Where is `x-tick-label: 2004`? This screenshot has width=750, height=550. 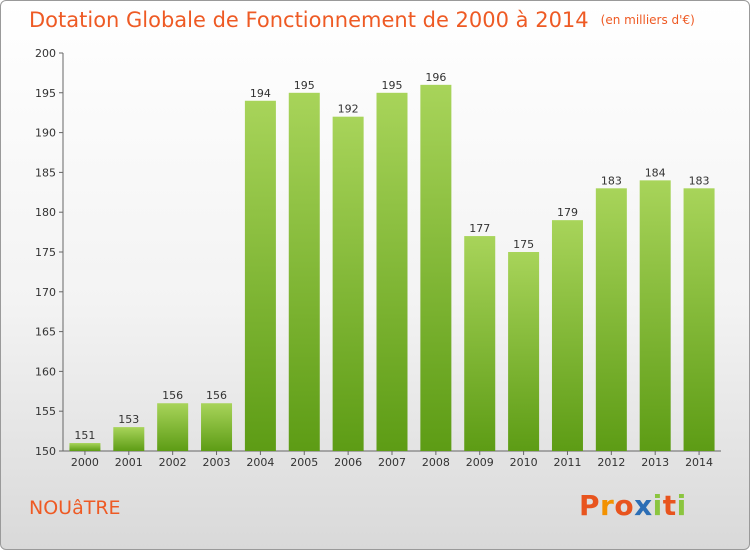
x-tick-label: 2004 is located at coordinates (260, 462).